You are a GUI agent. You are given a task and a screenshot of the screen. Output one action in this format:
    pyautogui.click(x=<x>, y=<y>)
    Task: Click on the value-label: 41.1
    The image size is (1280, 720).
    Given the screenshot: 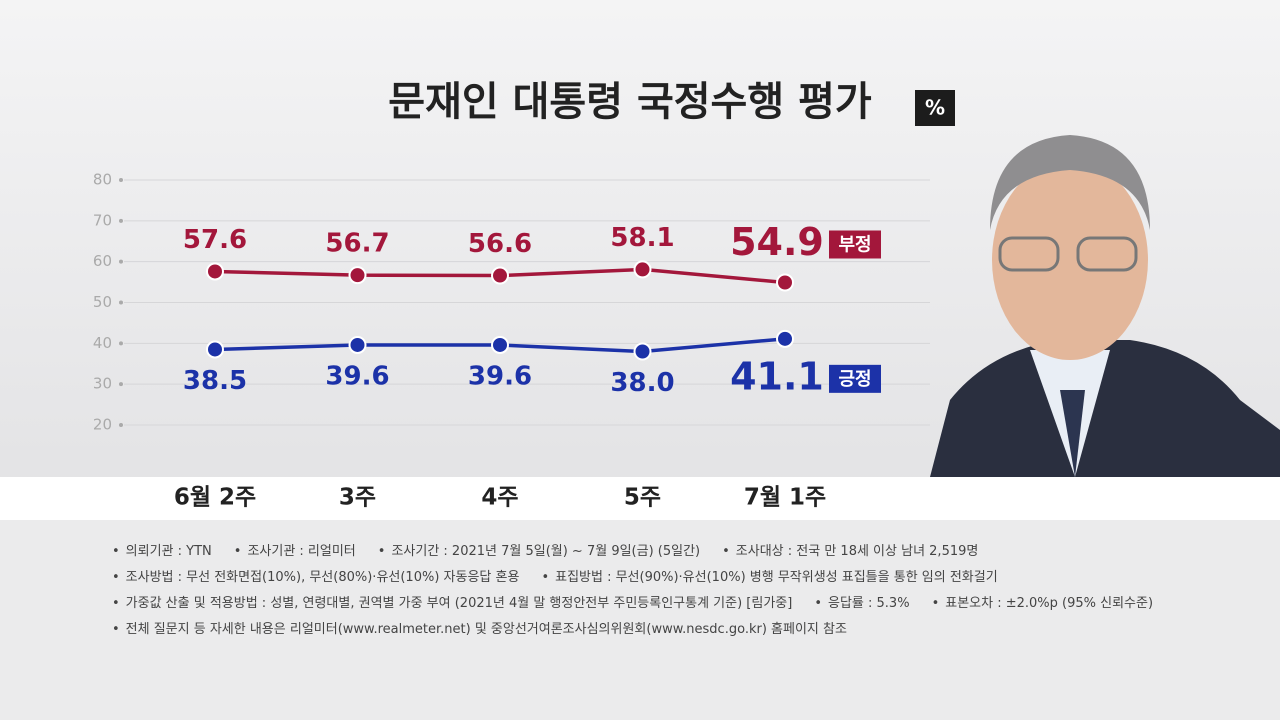 What is the action you would take?
    pyautogui.click(x=777, y=376)
    